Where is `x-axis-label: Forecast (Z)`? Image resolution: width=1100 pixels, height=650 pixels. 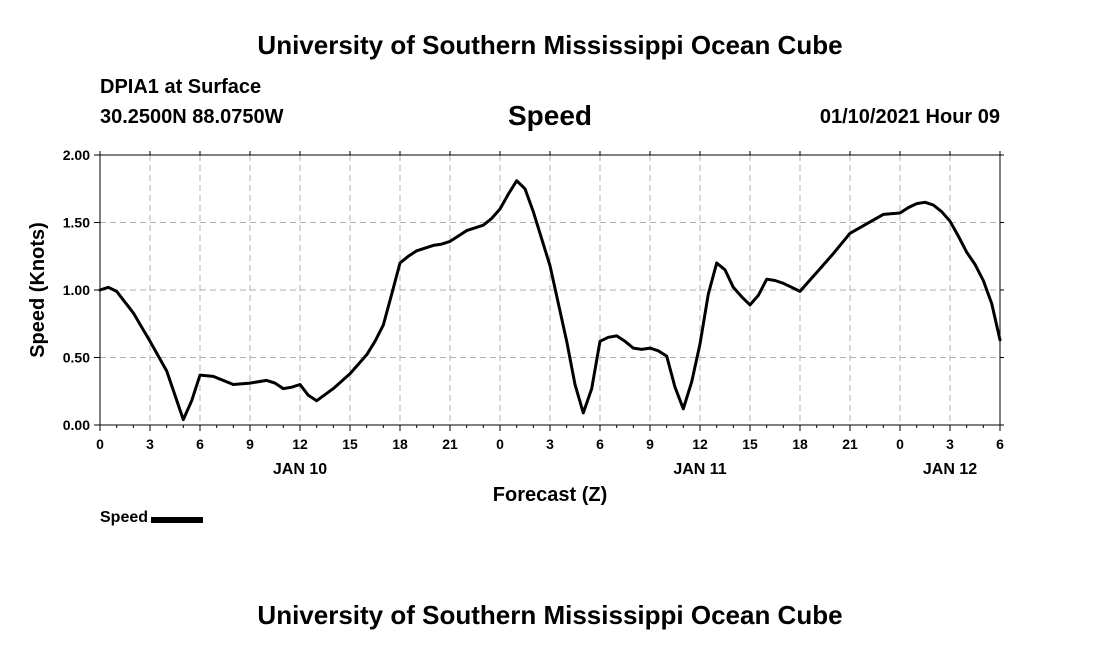
x-axis-label: Forecast (Z) is located at coordinates (550, 495).